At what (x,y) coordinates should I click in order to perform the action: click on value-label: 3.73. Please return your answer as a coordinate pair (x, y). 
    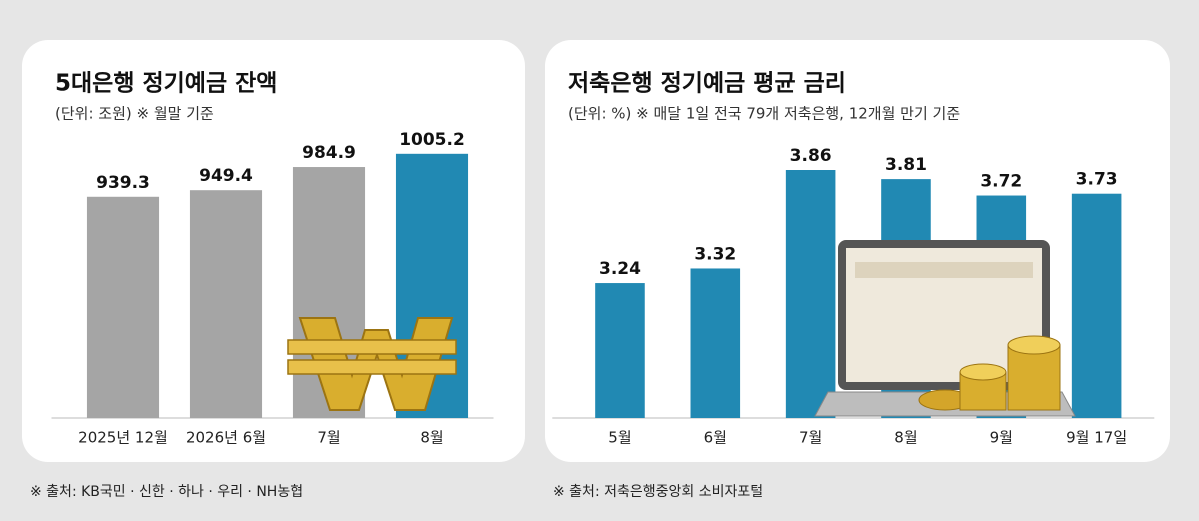
    Looking at the image, I should click on (1097, 180).